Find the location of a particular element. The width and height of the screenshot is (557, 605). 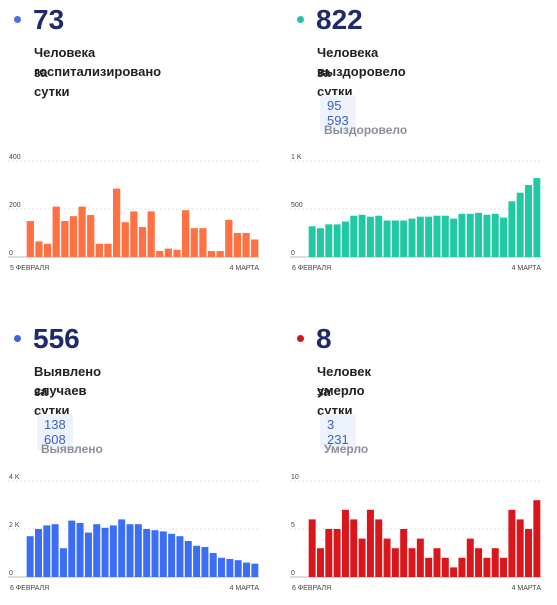

detected-chart: 4 K 2 K 0 6 ФЕВРАЛЯ 4 МАРТА is located at coordinates (134, 533).